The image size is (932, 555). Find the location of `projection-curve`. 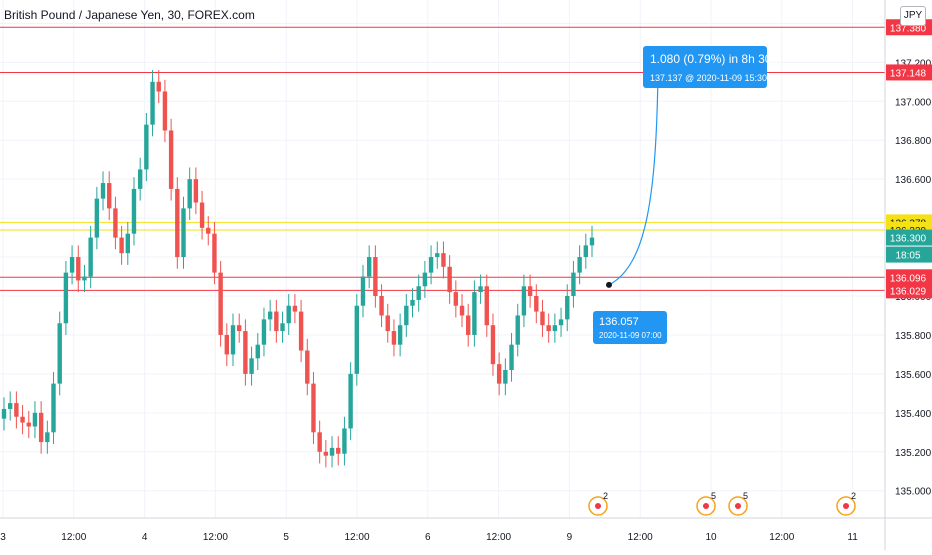

projection-curve is located at coordinates (633, 180).